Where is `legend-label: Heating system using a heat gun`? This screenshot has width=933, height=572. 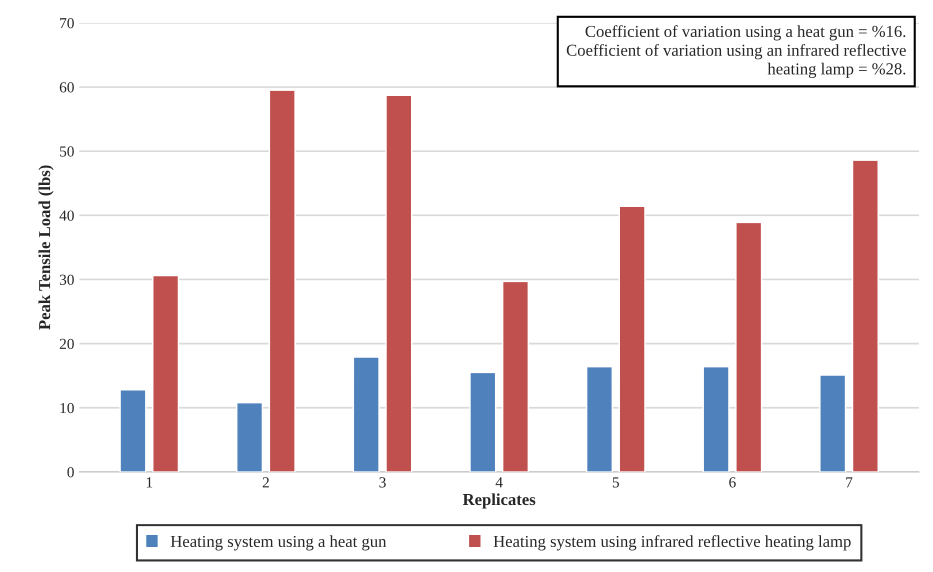
legend-label: Heating system using a heat gun is located at coordinates (278, 542).